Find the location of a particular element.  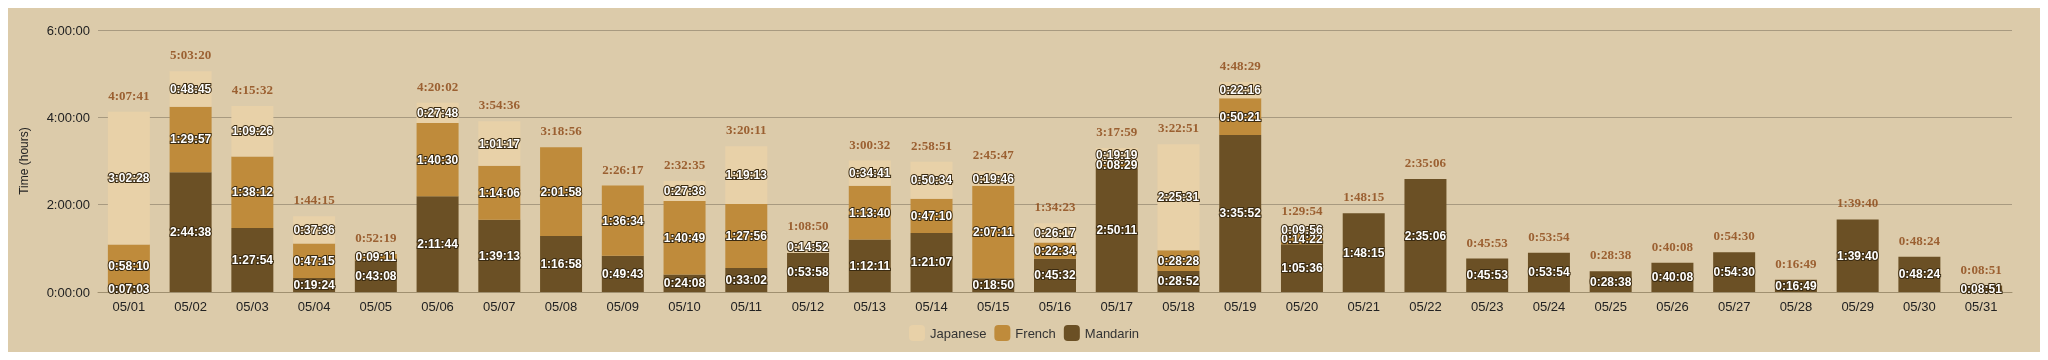

data-label: 0:47:15 is located at coordinates (314, 260).